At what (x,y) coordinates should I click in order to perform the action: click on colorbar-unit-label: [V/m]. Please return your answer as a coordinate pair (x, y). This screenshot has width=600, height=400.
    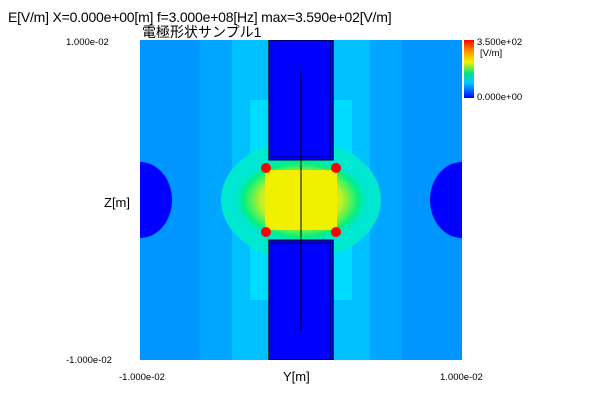
    Looking at the image, I should click on (491, 53).